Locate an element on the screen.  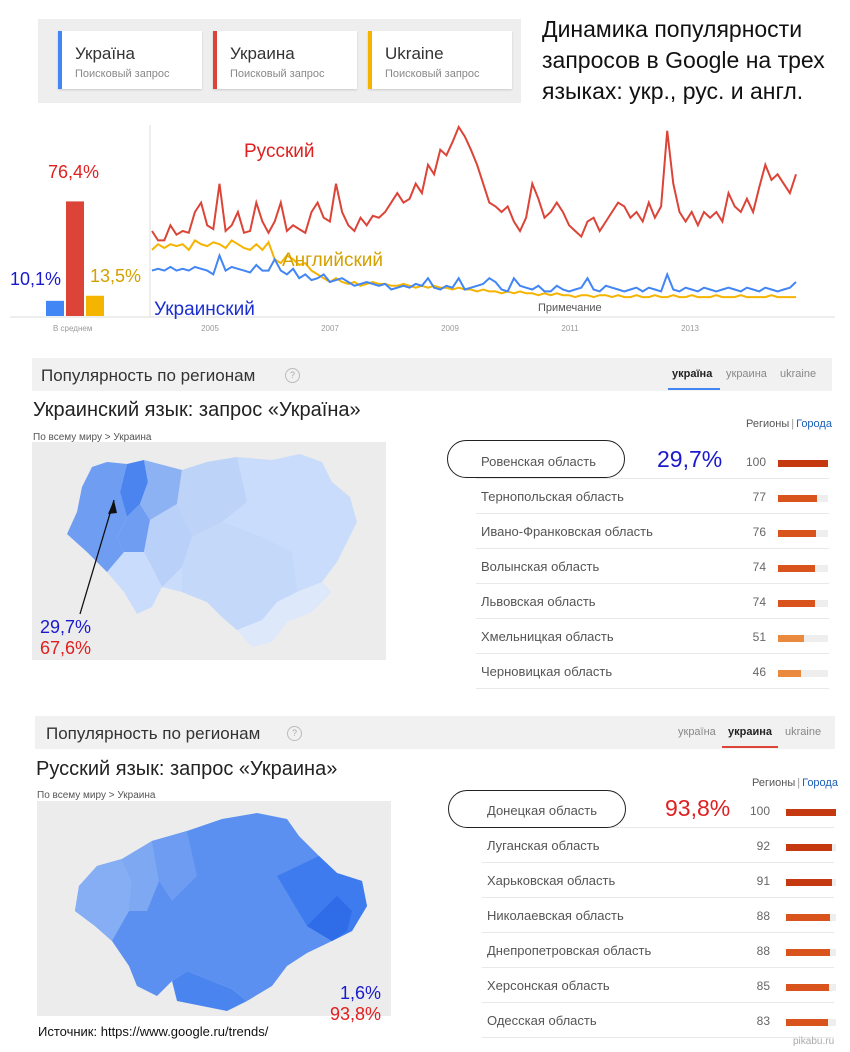
map-note-pct2: 67,6% is located at coordinates (66, 648).